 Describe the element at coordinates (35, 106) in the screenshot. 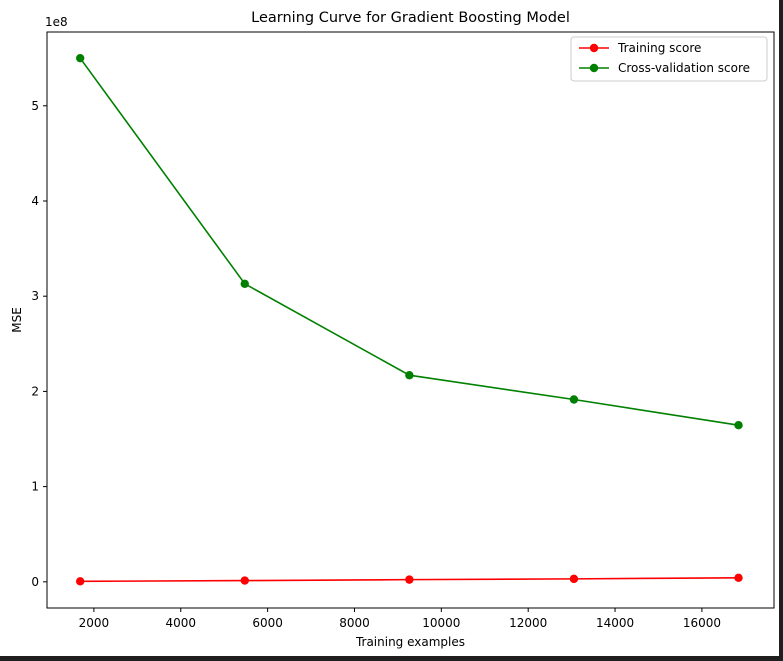

I see `y-tick-label: 5` at that location.